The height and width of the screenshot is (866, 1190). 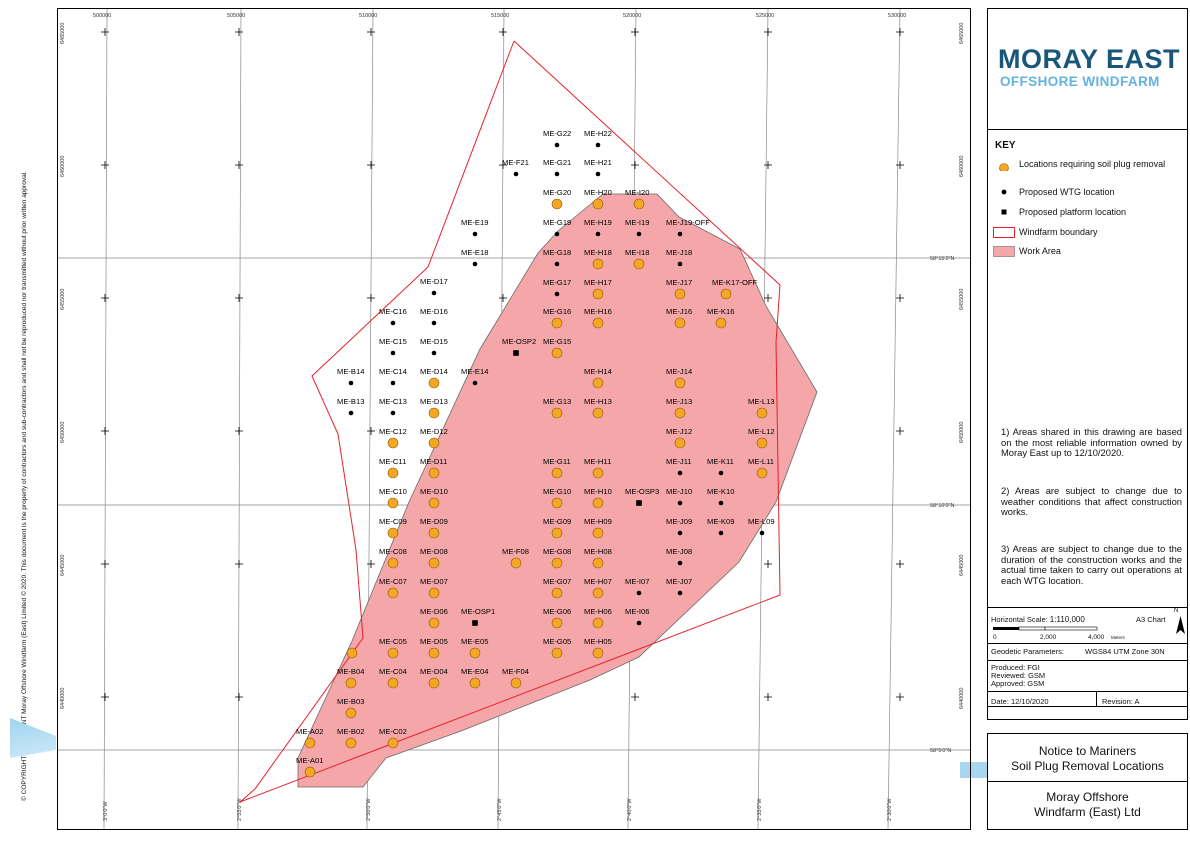 What do you see at coordinates (721, 533) in the screenshot?
I see `wtg-marker-me-k09` at bounding box center [721, 533].